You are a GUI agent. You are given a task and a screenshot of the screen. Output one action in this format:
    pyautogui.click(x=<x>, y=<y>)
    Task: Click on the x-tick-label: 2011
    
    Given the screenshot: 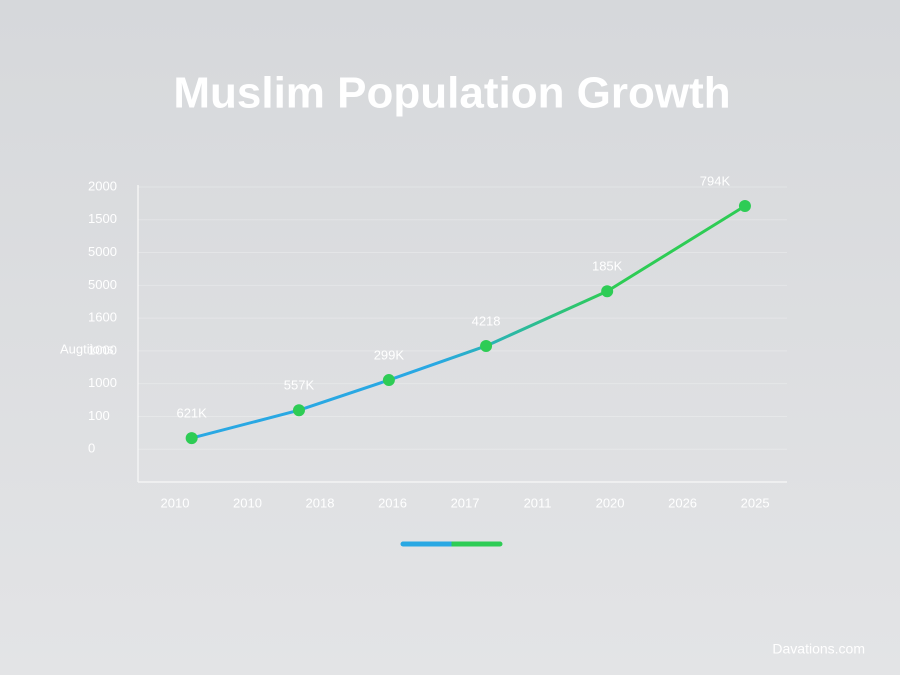 What is the action you would take?
    pyautogui.click(x=538, y=502)
    